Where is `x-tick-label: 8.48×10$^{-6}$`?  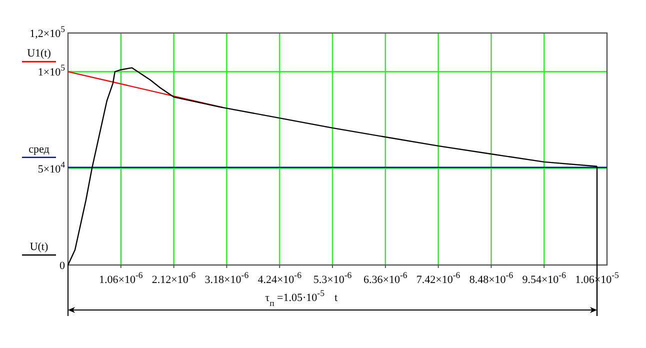 x-tick-label: 8.48×10$^{-6}$ is located at coordinates (491, 278).